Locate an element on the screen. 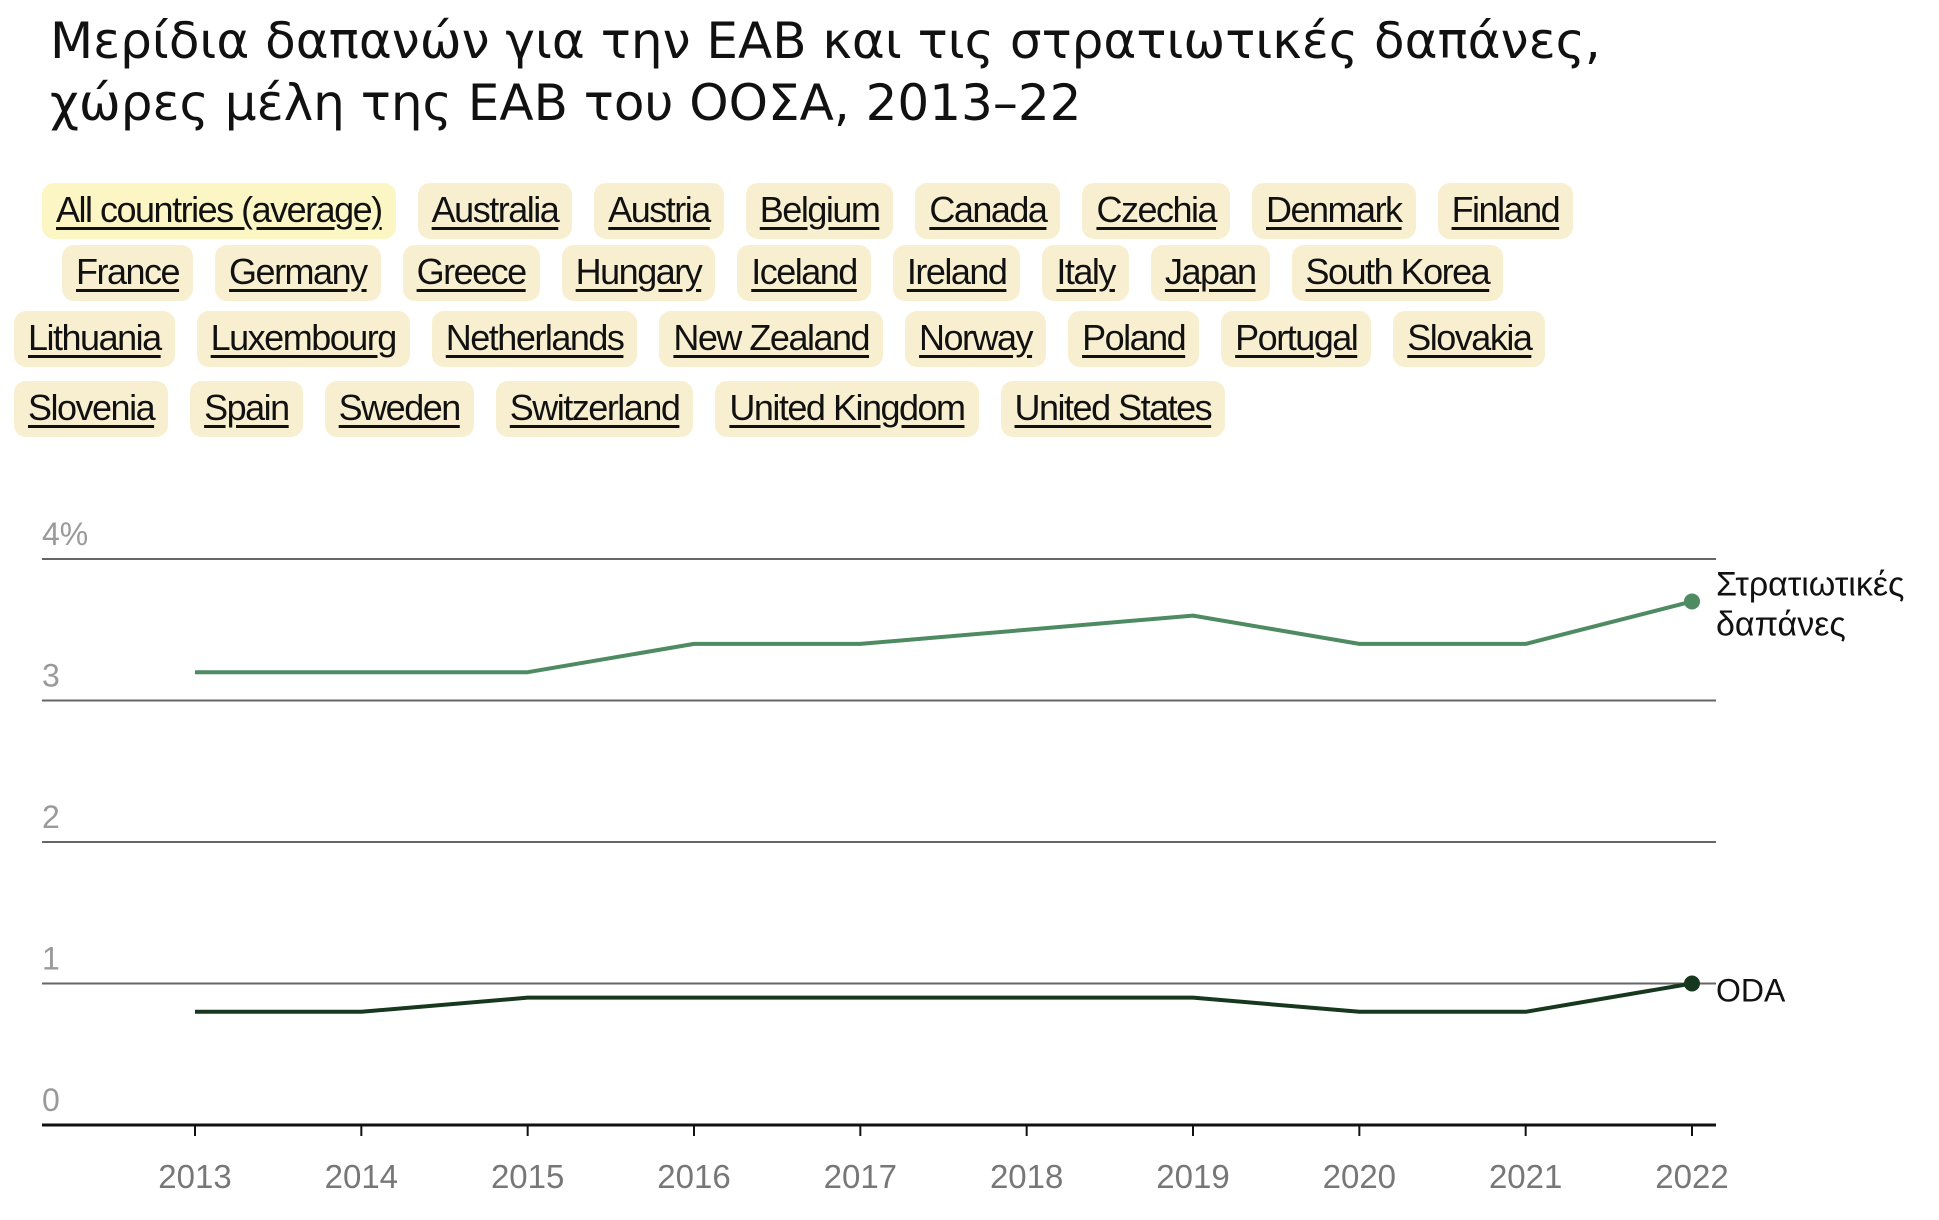 The height and width of the screenshot is (1220, 1939). tab-lithuania: Lithuania is located at coordinates (94, 339).